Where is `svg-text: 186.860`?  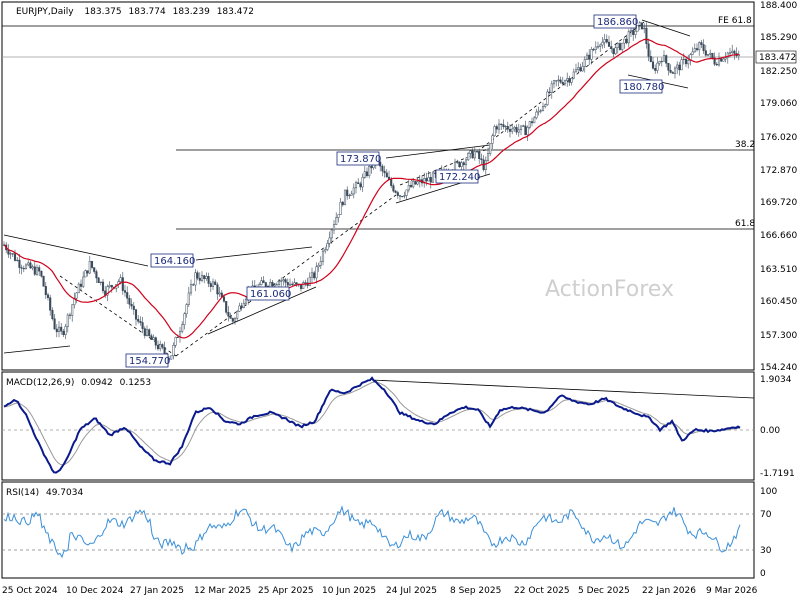 svg-text: 186.860 is located at coordinates (617, 22).